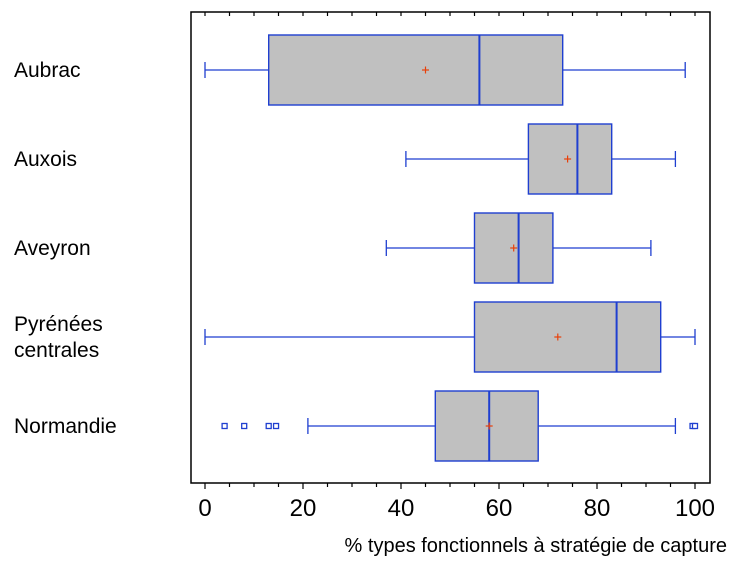 This screenshot has height=562, width=733. Describe the element at coordinates (460, 426) in the screenshot. I see `box-normandie` at that location.